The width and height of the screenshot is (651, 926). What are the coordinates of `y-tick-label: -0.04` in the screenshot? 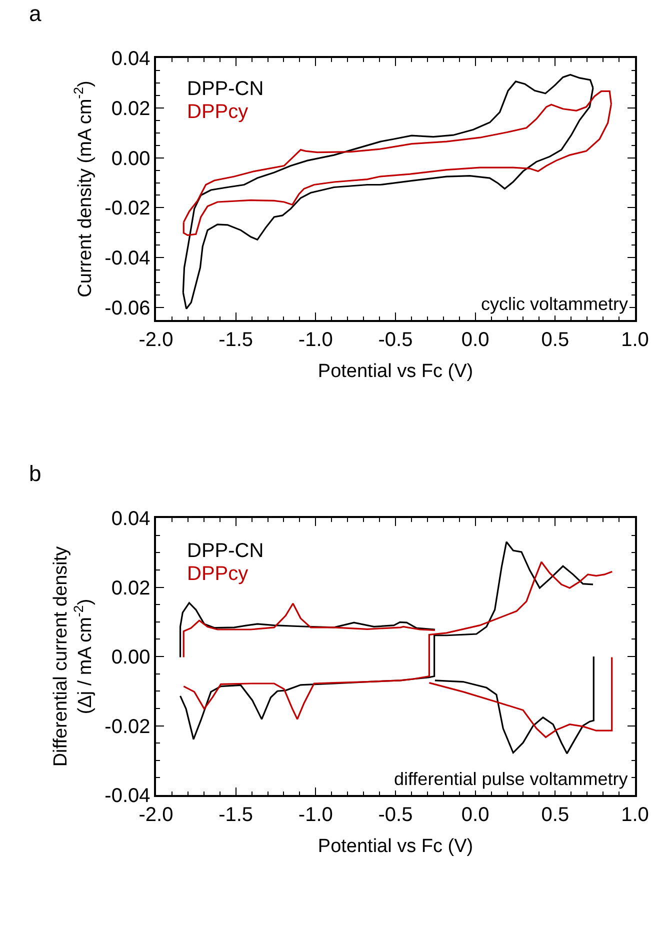 It's located at (127, 259).